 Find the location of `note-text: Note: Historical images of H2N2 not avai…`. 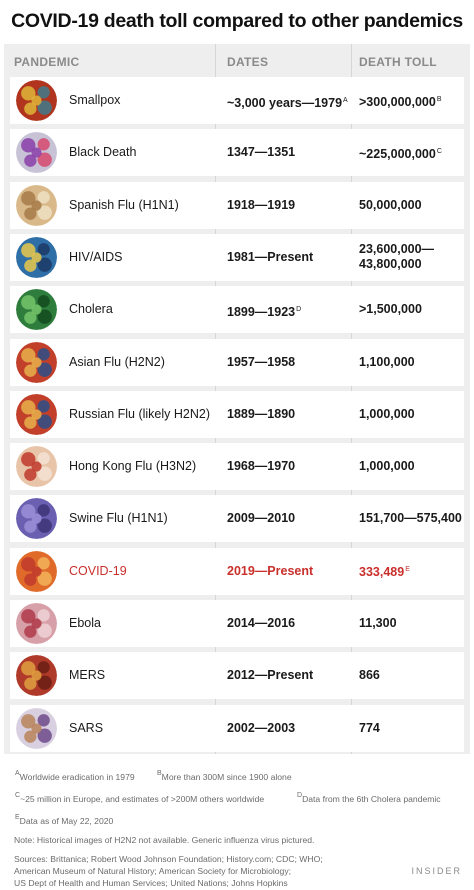

note-text: Note: Historical images of H2N2 not avai… is located at coordinates (164, 840).